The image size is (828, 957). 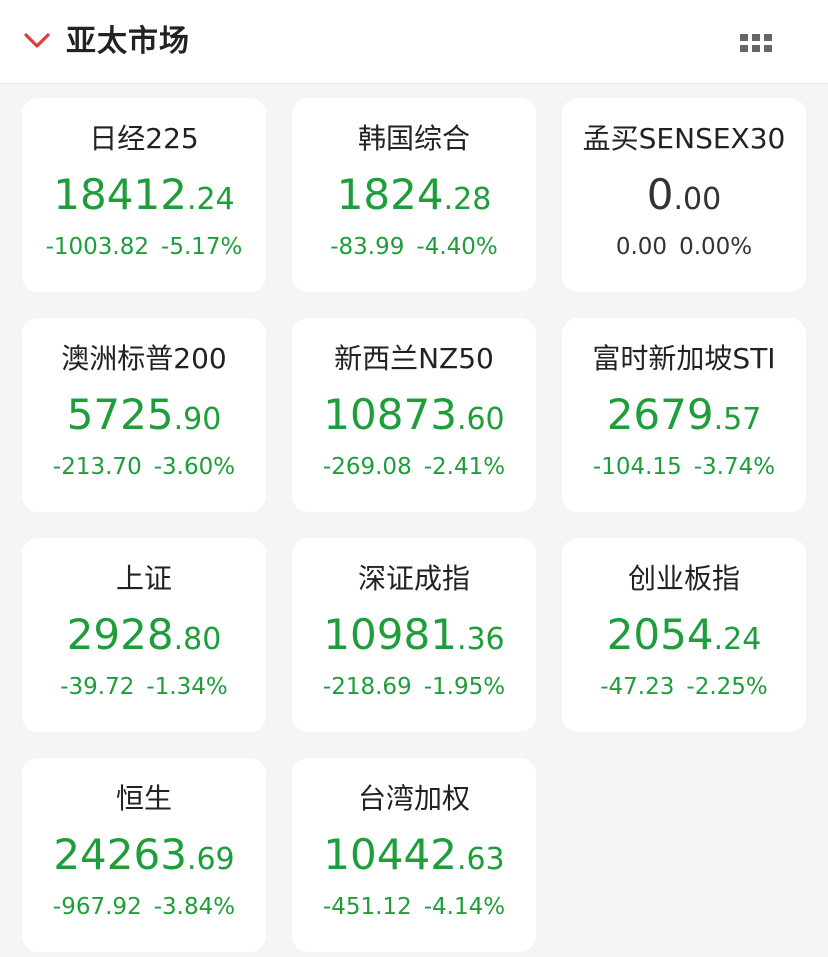 I want to click on change-percent: -3.84%, so click(x=194, y=907).